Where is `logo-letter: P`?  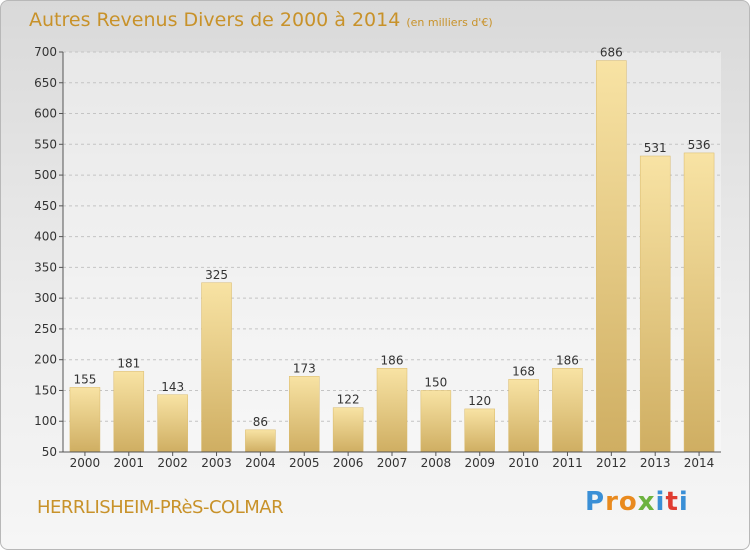 logo-letter: P is located at coordinates (595, 502).